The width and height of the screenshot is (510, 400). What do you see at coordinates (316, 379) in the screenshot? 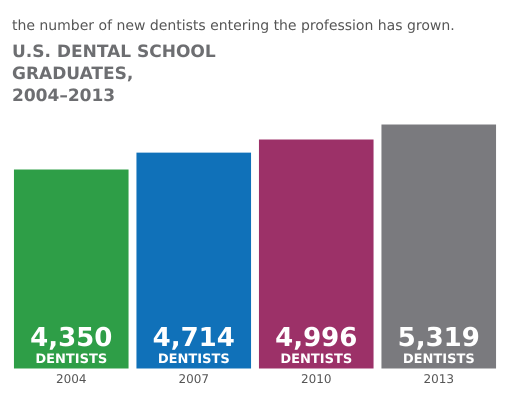
I see `x-tick-label: 2010` at bounding box center [316, 379].